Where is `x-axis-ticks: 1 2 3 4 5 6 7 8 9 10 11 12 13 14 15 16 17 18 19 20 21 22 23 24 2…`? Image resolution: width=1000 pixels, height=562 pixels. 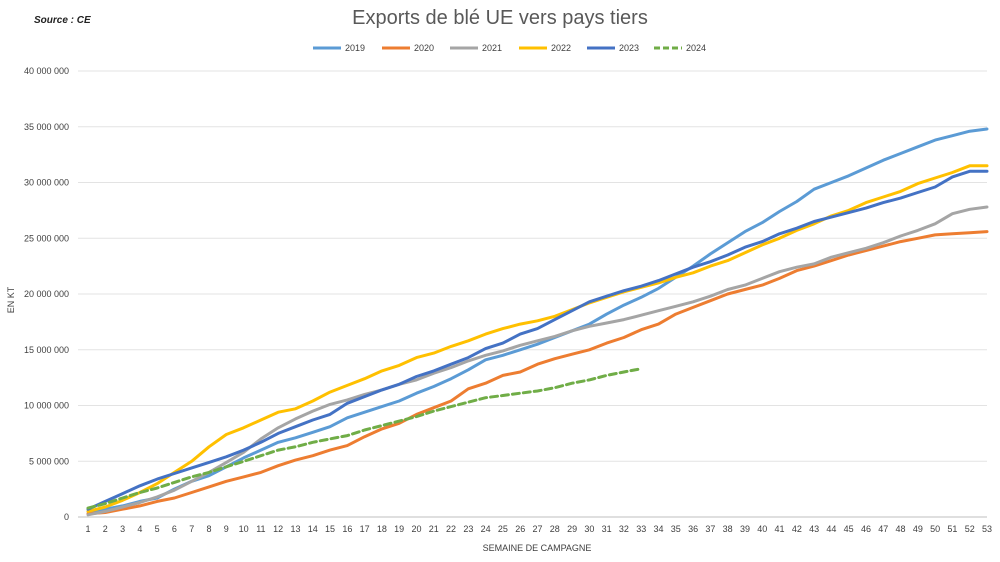
x-axis-ticks: 1 2 3 4 5 6 7 8 9 10 11 12 13 14 15 16 17 18 19 20 21 22 23 24 2… is located at coordinates (538, 529).